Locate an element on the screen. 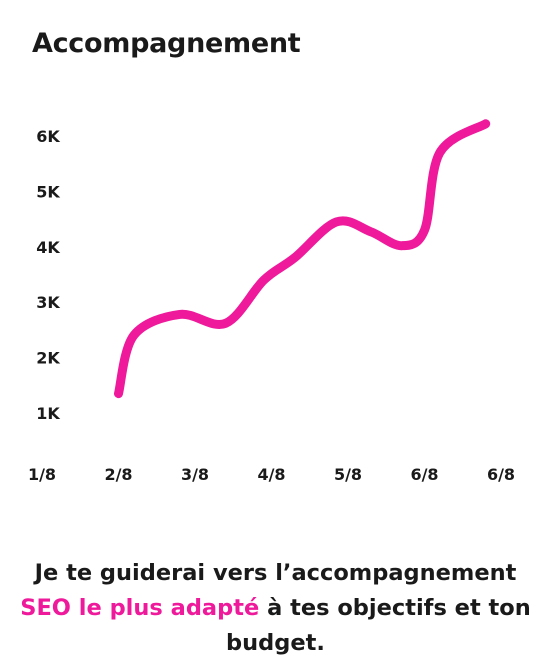  x-tick-label: 2/8 is located at coordinates (118, 474).